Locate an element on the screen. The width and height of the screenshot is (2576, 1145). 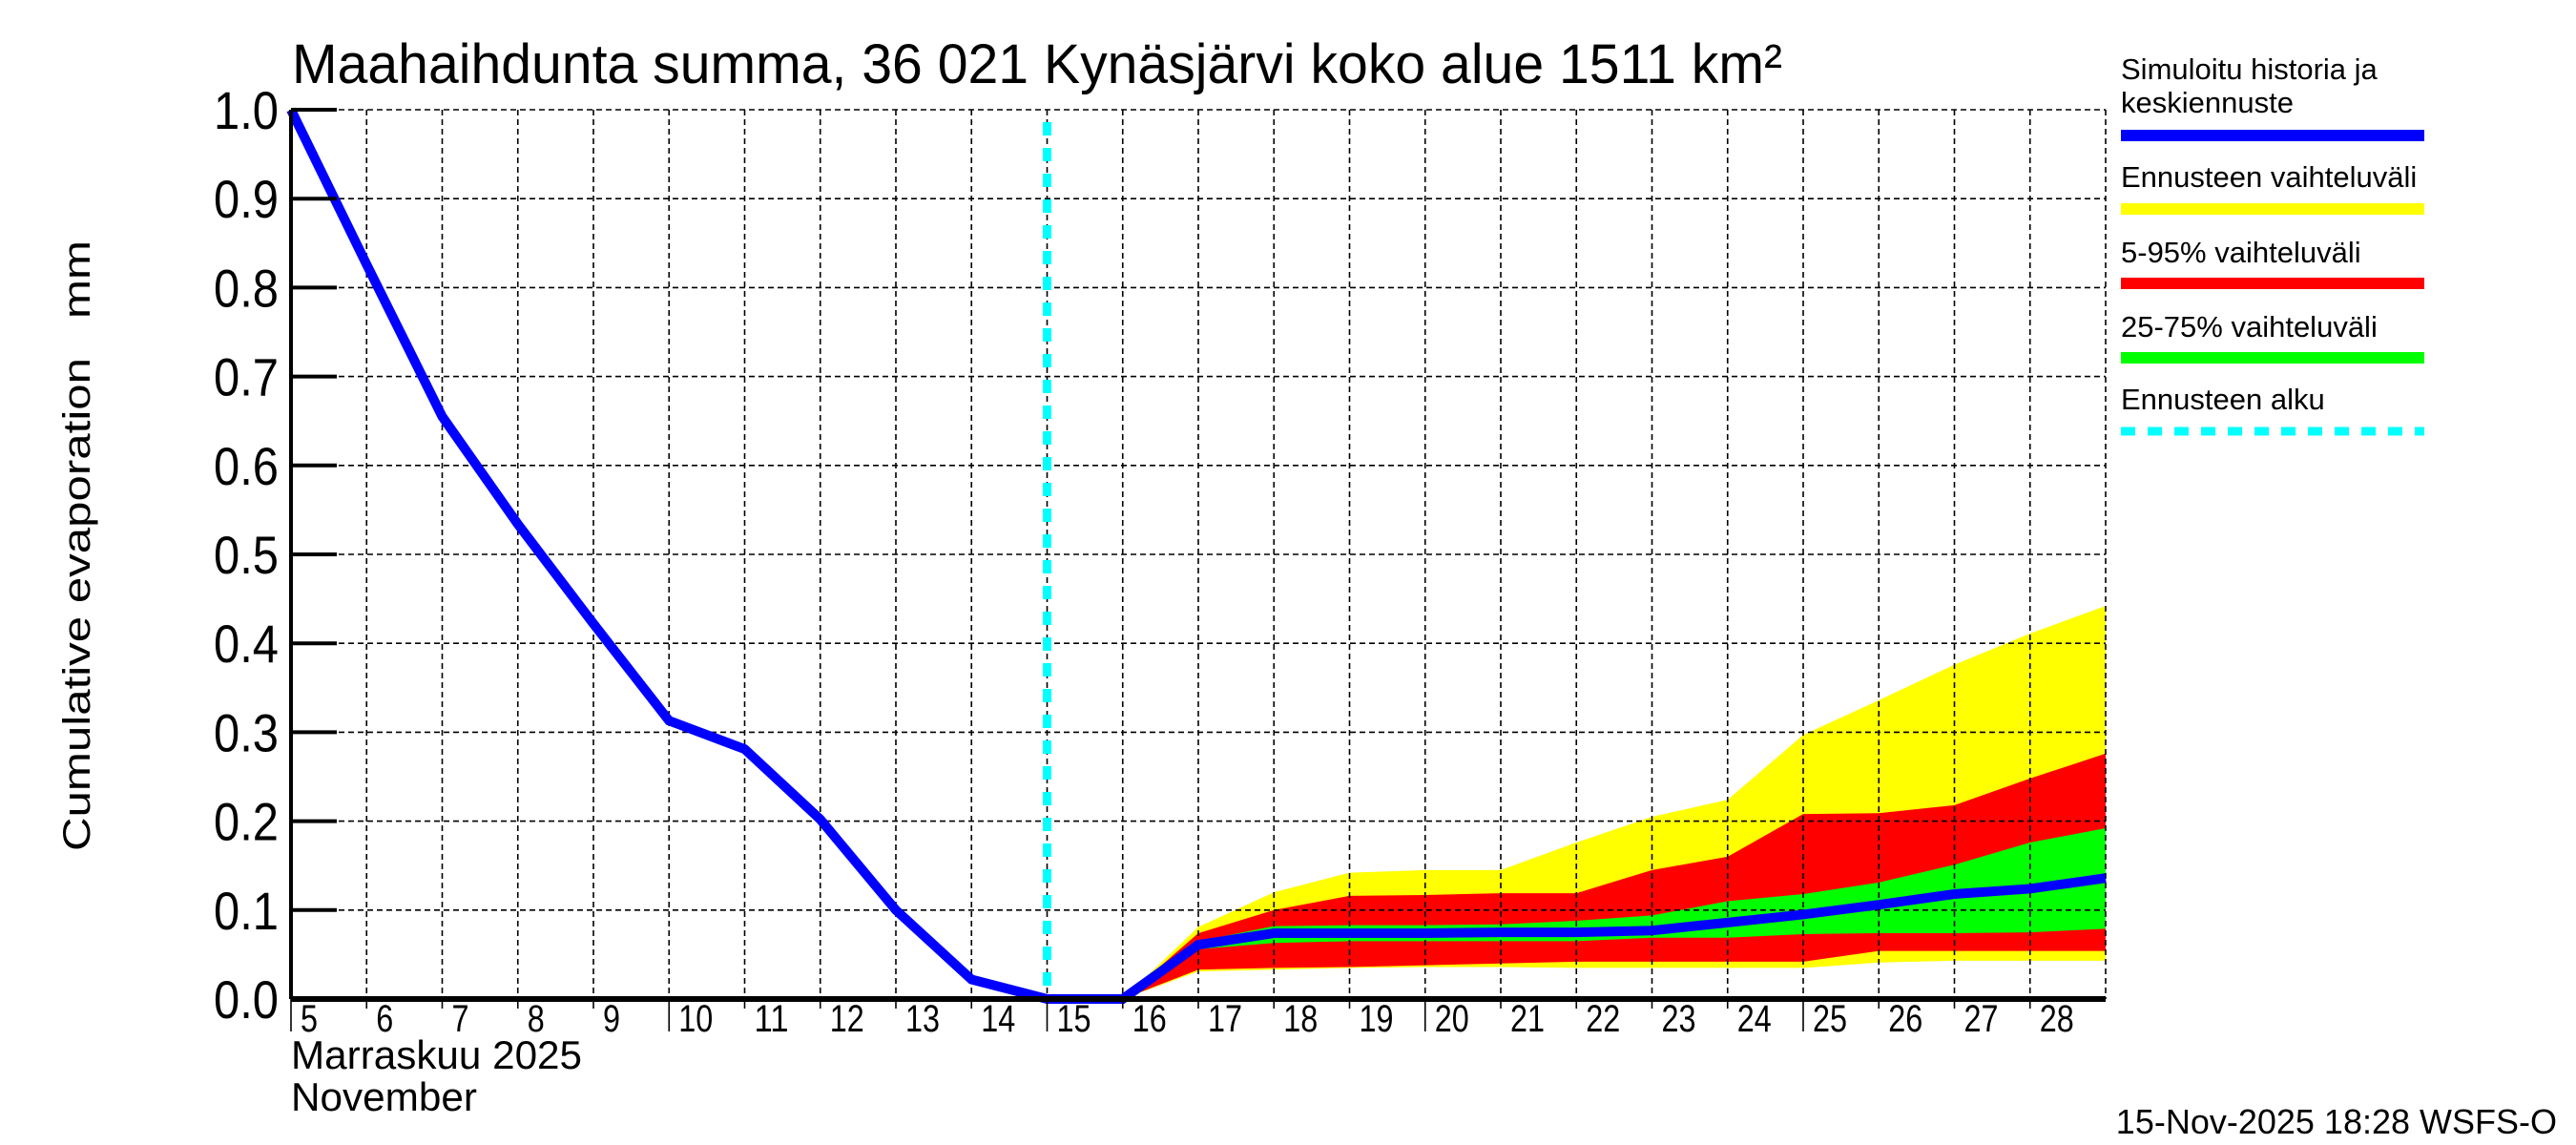
x-tick-label: 22 is located at coordinates (1603, 1019).